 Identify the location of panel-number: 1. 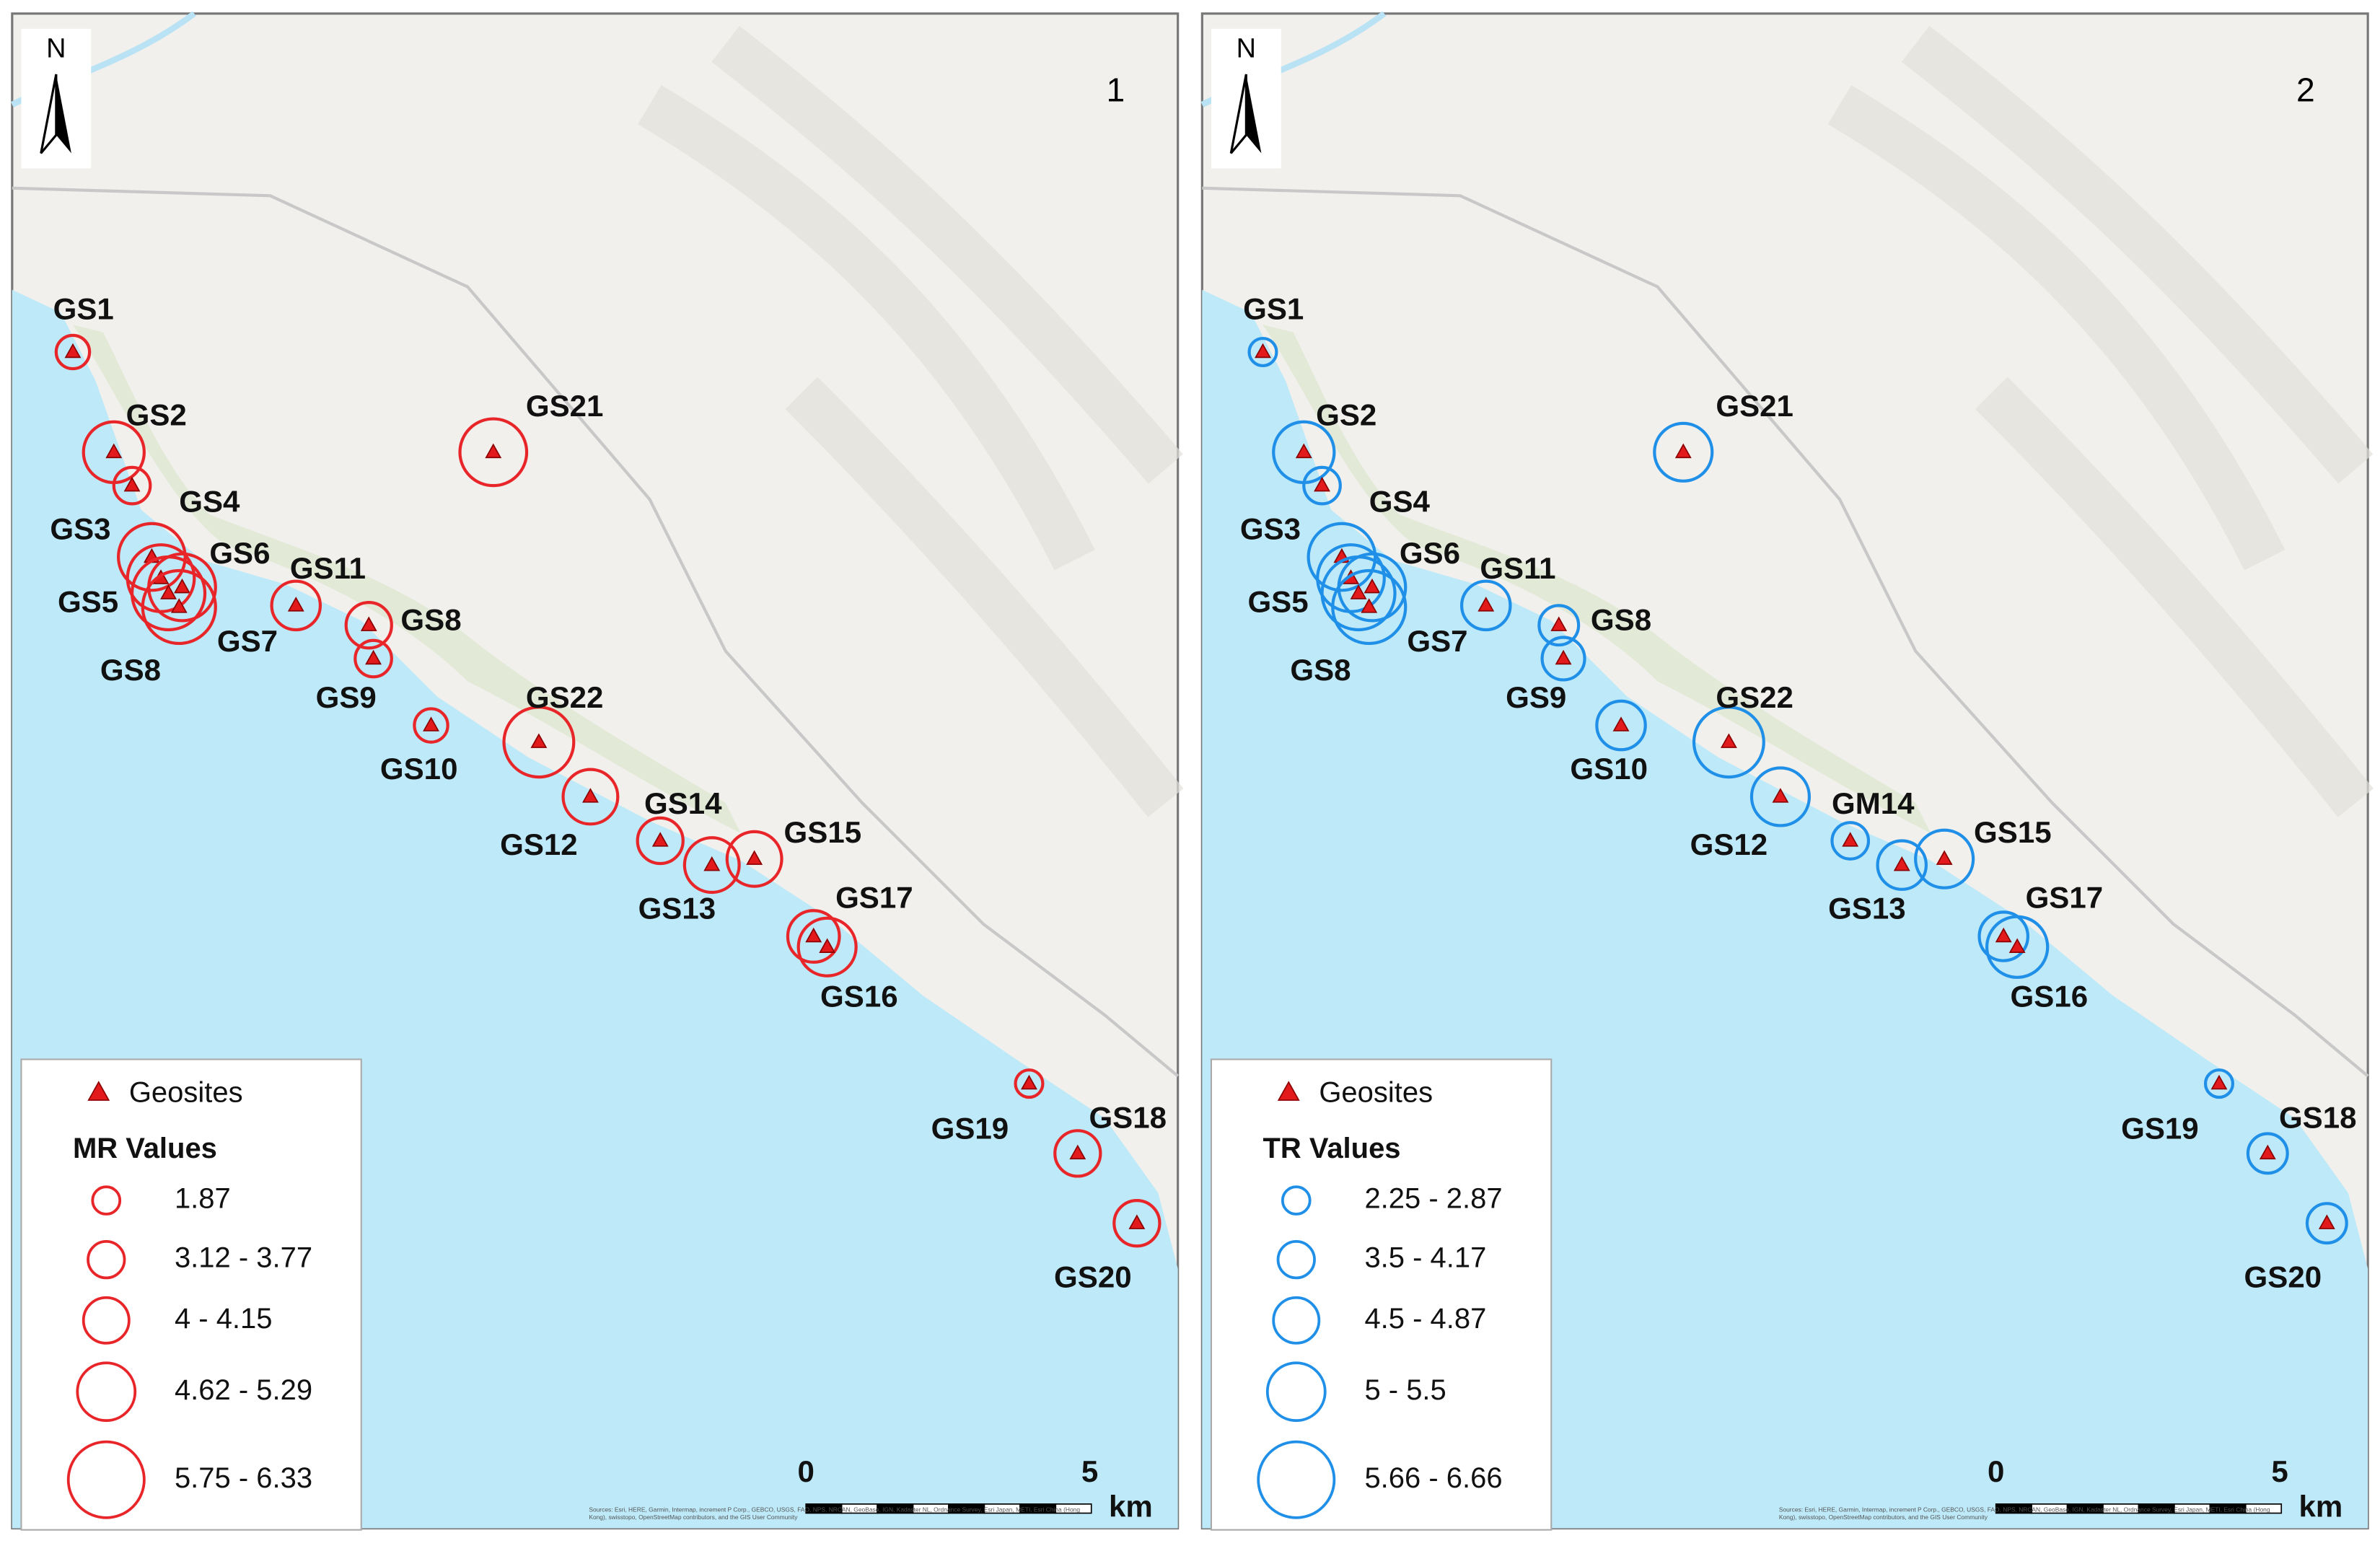
(1116, 89).